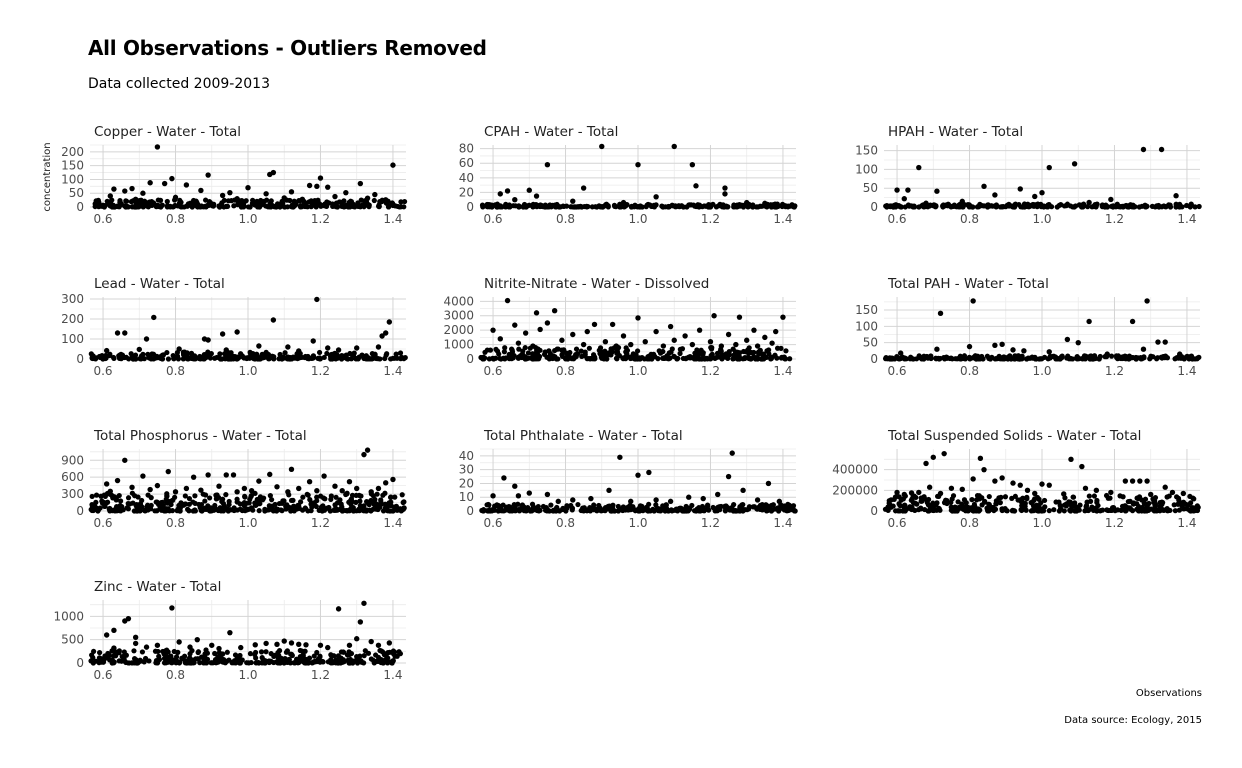  Describe the element at coordinates (1014, 436) in the screenshot. I see `facet-title: Total Suspended Solids - Water - Total` at that location.